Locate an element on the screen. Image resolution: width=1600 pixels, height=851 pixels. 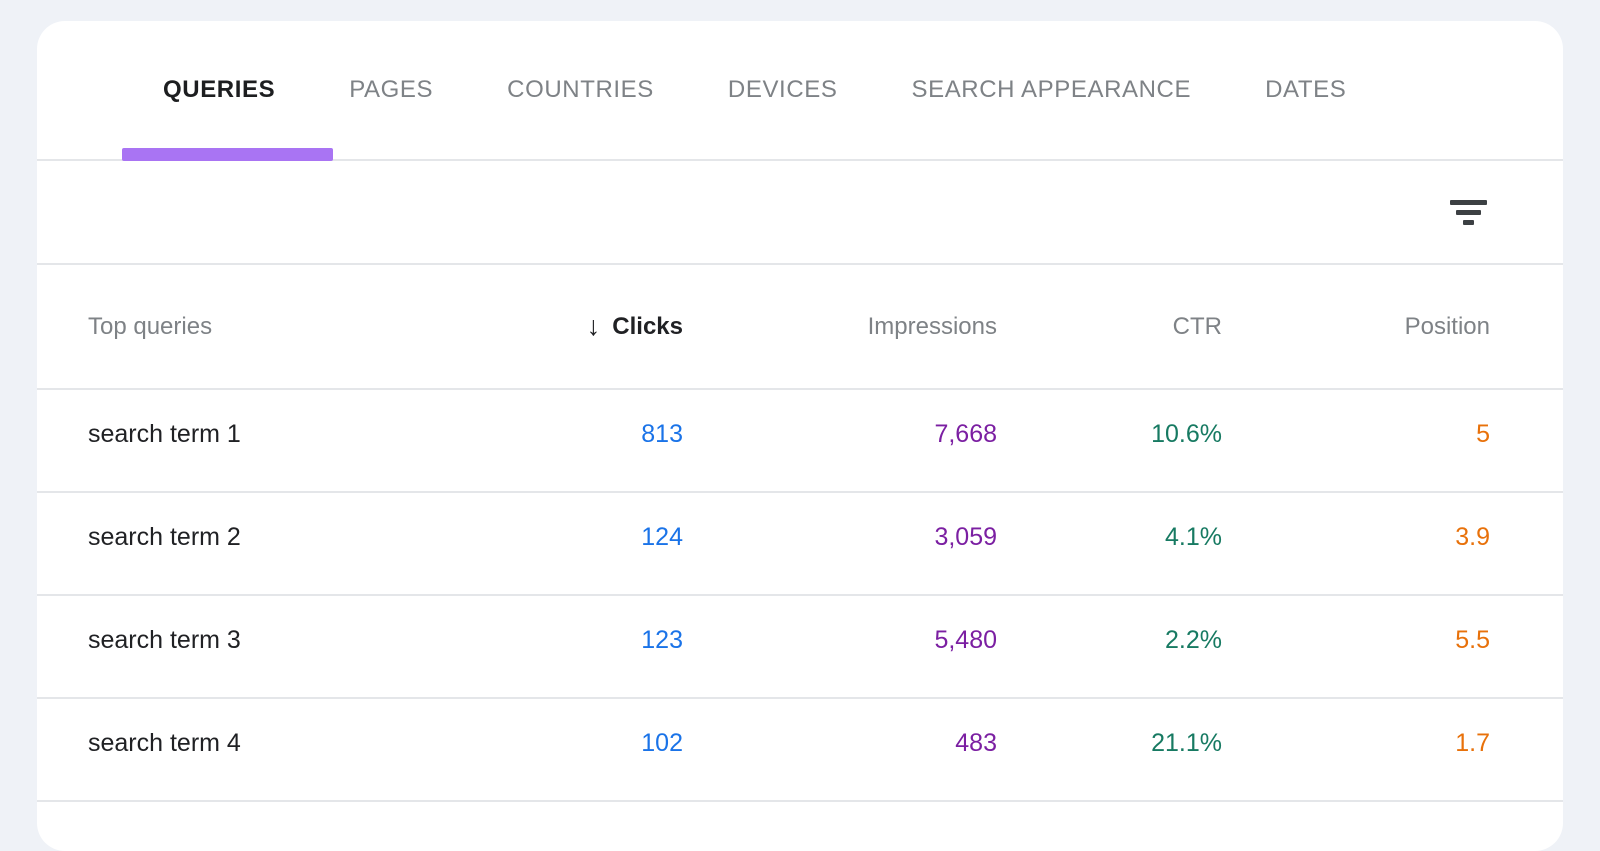
ctr-cell: 10.6% is located at coordinates (1186, 434).